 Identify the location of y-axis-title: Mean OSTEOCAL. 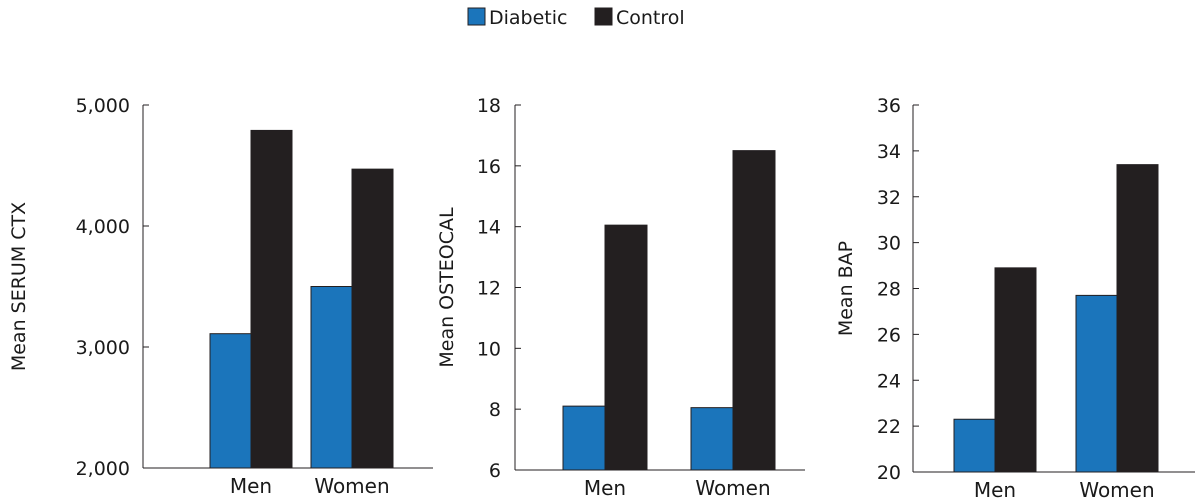
(447, 287).